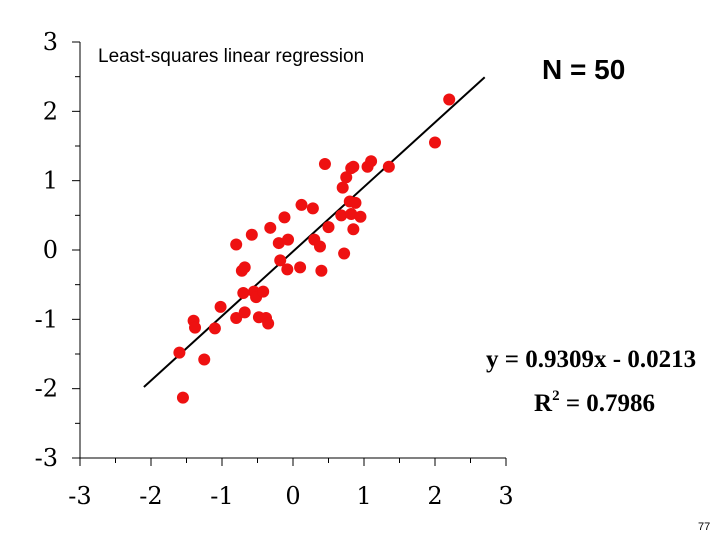  Describe the element at coordinates (46, 389) in the screenshot. I see `y-tick-label: -2` at that location.